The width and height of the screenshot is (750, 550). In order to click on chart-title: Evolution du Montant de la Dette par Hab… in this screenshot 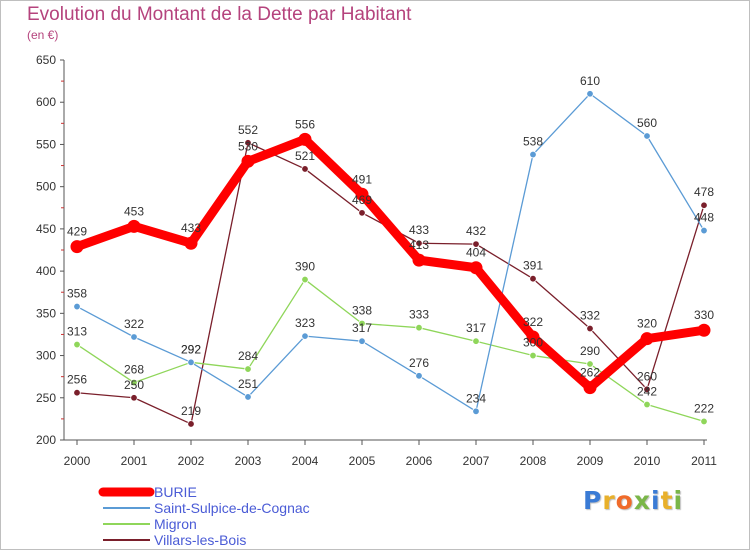, I will do `click(219, 14)`.